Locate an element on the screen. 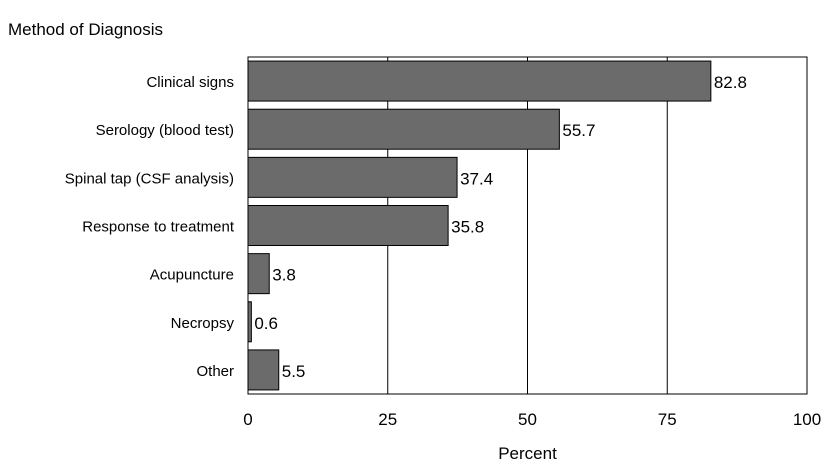 The height and width of the screenshot is (468, 828). x-axis-title: Percent is located at coordinates (527, 453).